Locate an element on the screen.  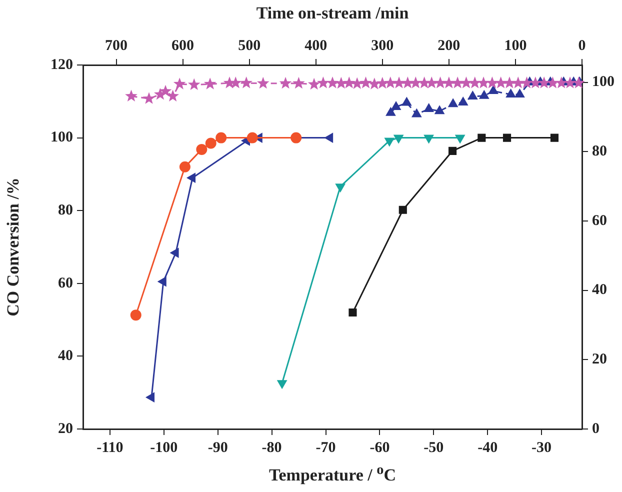
x-tick-label: -40 is located at coordinates (488, 448).